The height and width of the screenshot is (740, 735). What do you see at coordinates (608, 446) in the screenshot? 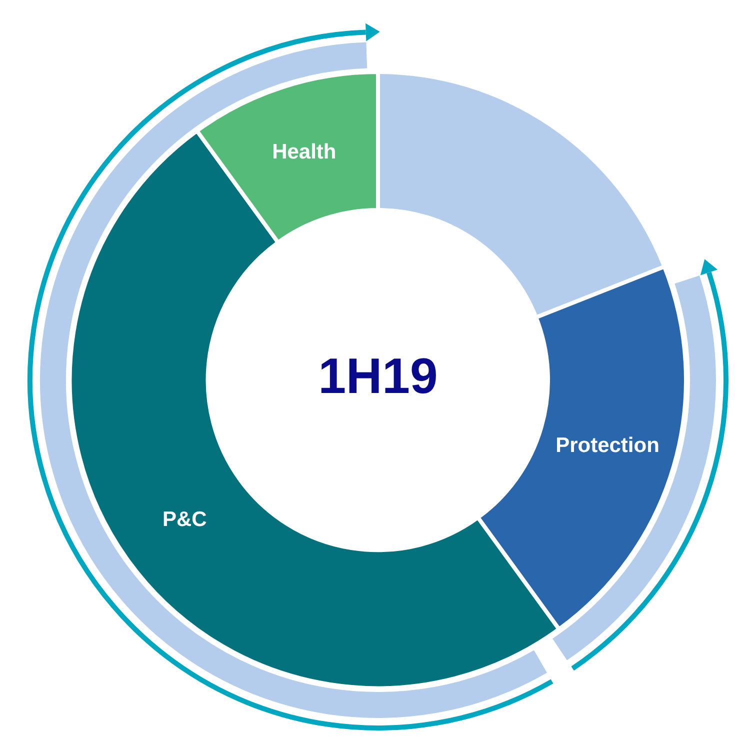
I see `slice-label: Protection` at bounding box center [608, 446].